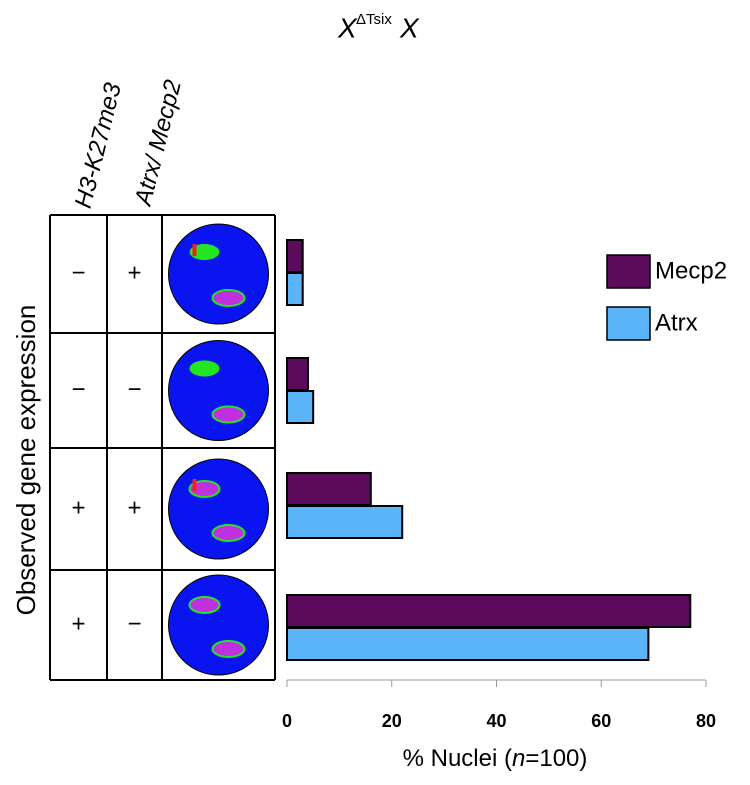 This screenshot has width=750, height=785. What do you see at coordinates (158, 143) in the screenshot?
I see `column-header: Atrx/ Mecp2` at bounding box center [158, 143].